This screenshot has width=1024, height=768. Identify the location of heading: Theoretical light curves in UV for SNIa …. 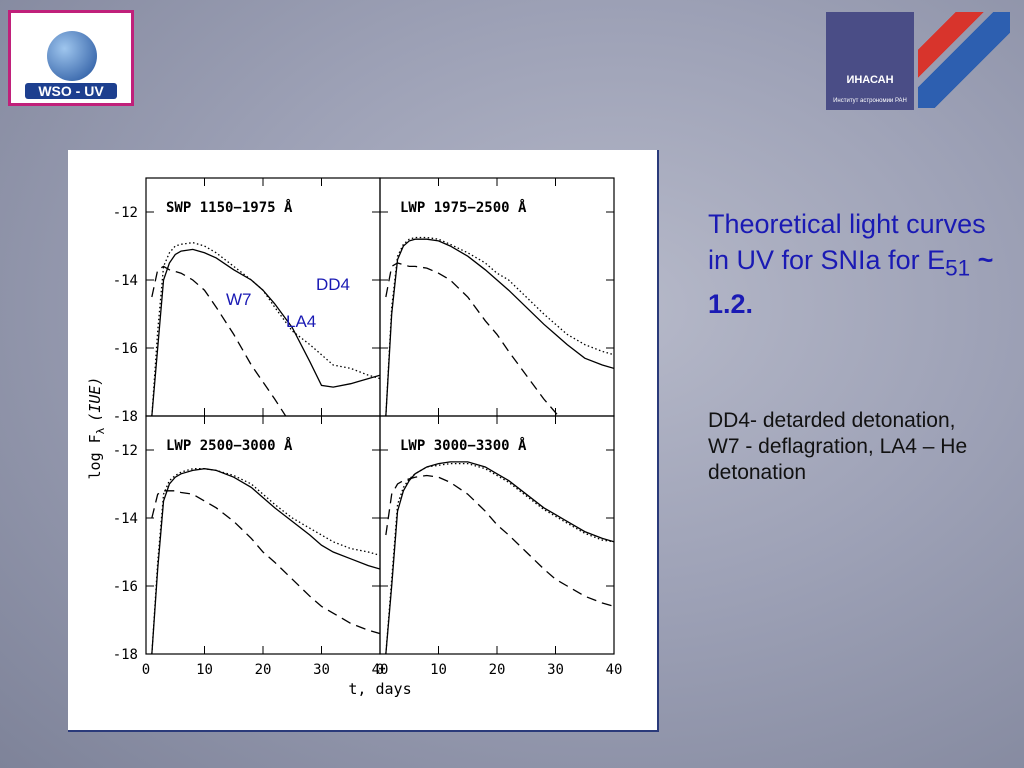
(858, 264).